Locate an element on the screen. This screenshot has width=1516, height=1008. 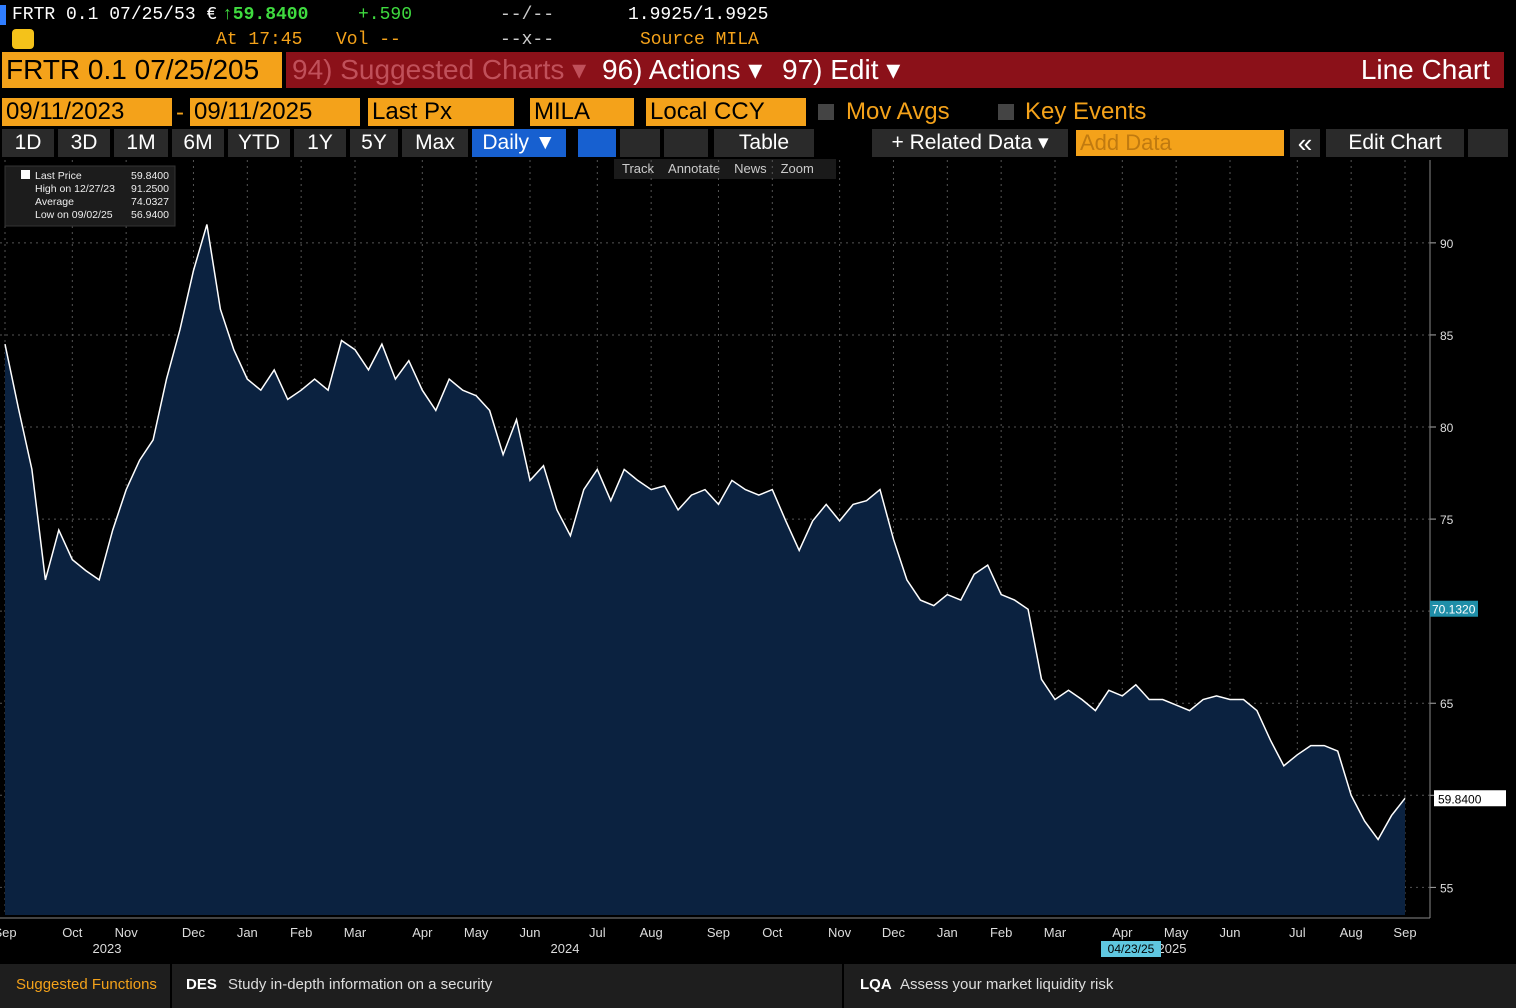
stat-label: Low on 09/02/25 is located at coordinates (74, 215).